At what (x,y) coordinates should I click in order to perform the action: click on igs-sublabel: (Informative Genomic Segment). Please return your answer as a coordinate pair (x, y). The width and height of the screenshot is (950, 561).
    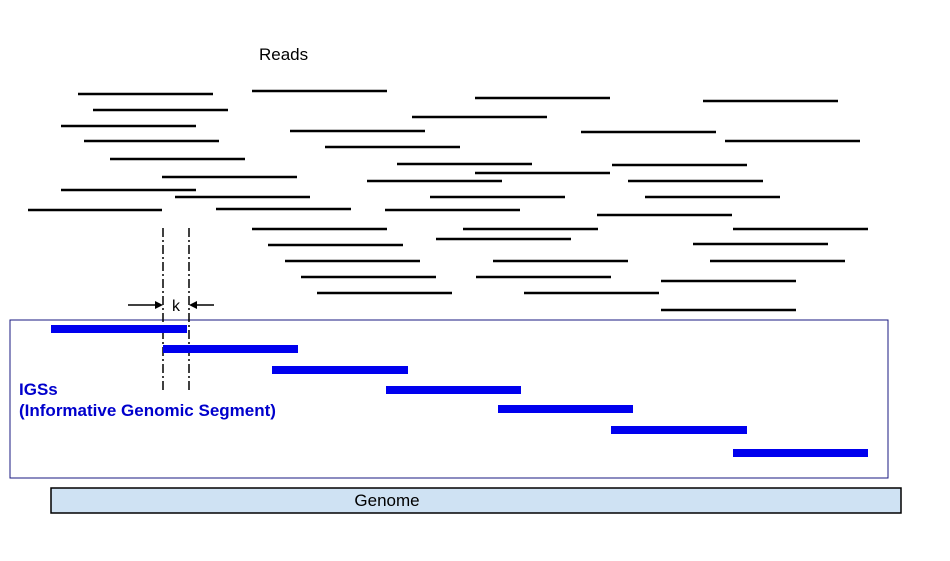
    Looking at the image, I should click on (147, 410).